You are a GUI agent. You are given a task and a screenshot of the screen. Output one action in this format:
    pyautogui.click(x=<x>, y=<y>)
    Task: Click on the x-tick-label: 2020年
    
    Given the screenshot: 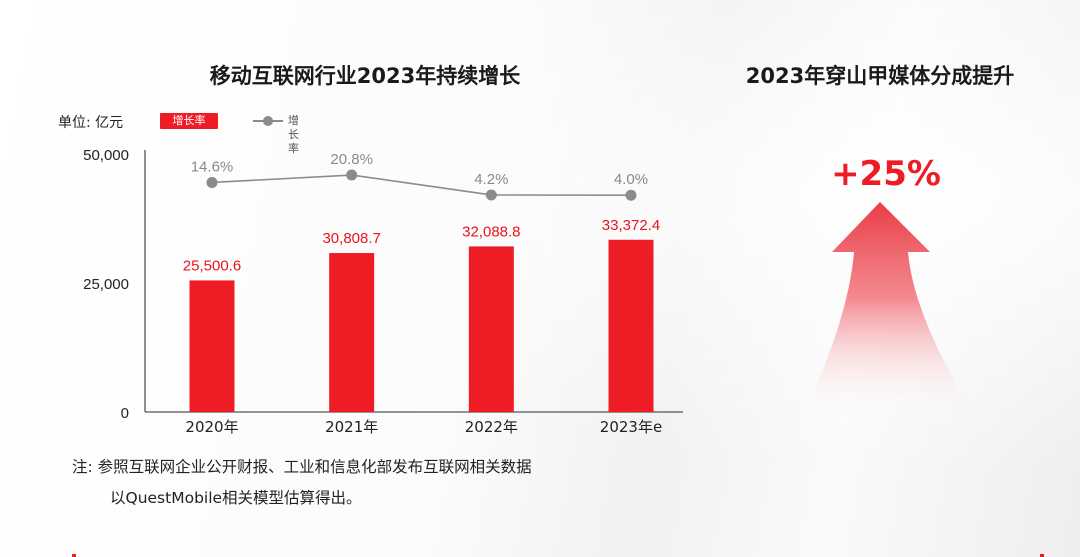 What is the action you would take?
    pyautogui.click(x=211, y=427)
    